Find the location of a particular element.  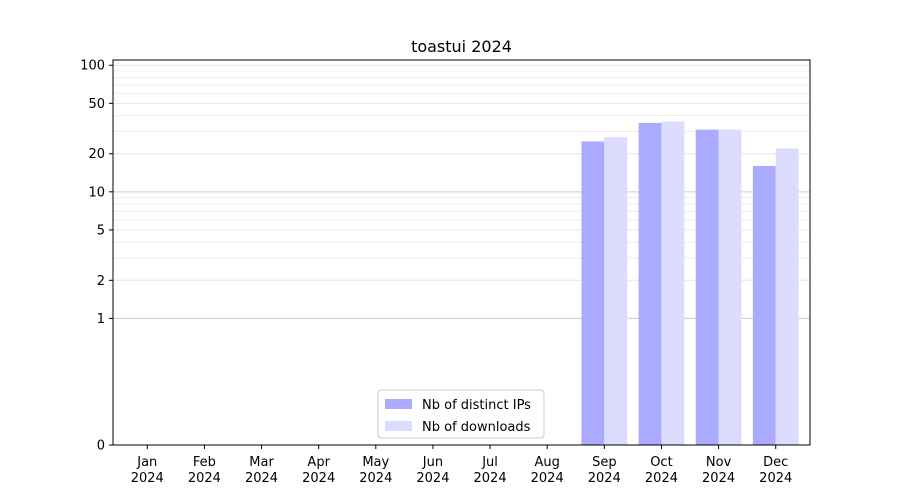

y-tick-label: 50 is located at coordinates (96, 104).